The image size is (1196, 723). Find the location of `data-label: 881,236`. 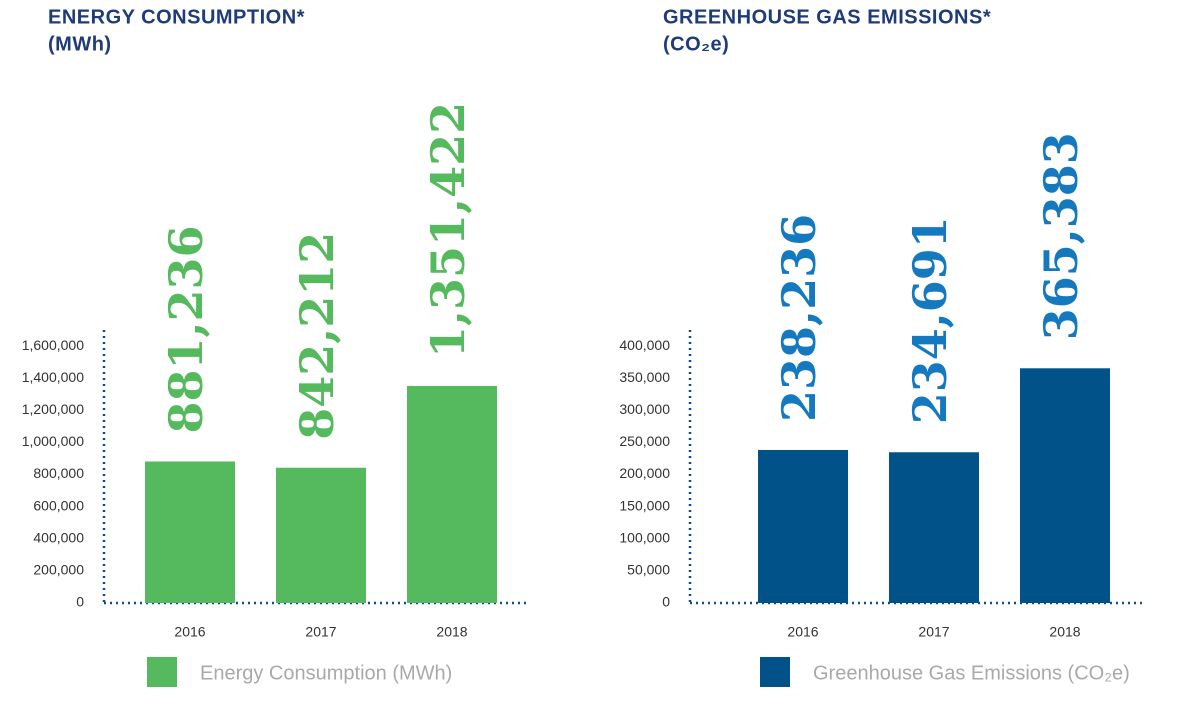

data-label: 881,236 is located at coordinates (186, 329).